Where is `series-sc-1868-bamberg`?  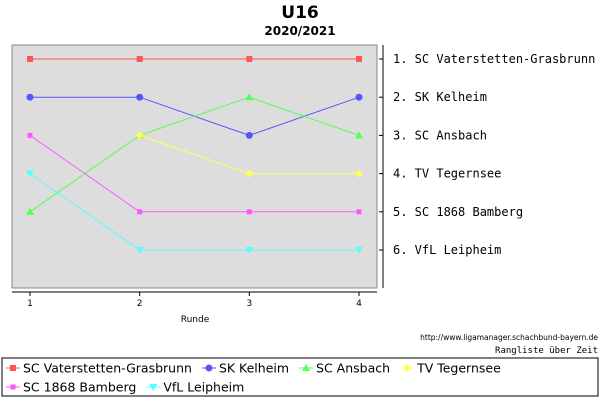
series-sc-1868-bamberg is located at coordinates (194, 173).